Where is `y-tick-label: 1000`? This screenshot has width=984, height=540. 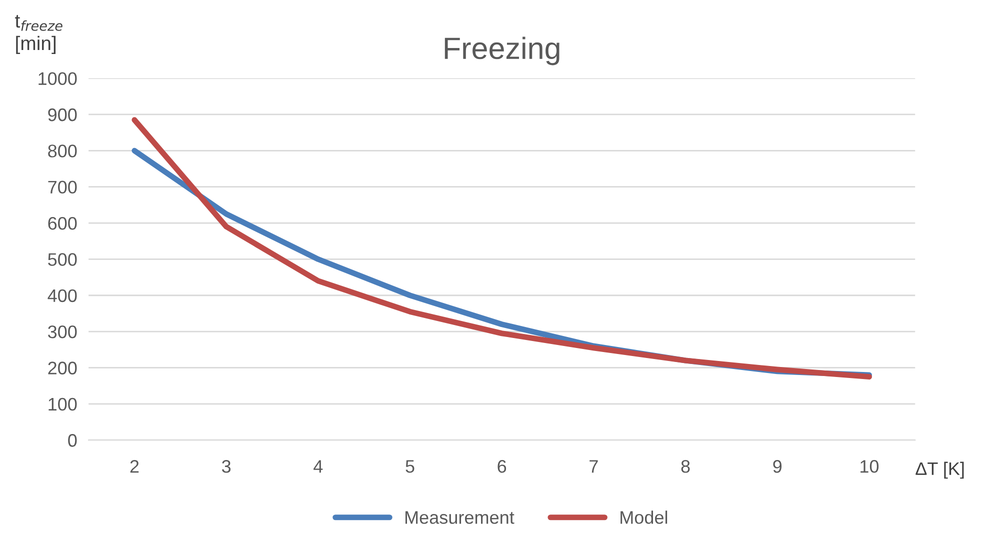 y-tick-label: 1000 is located at coordinates (57, 79).